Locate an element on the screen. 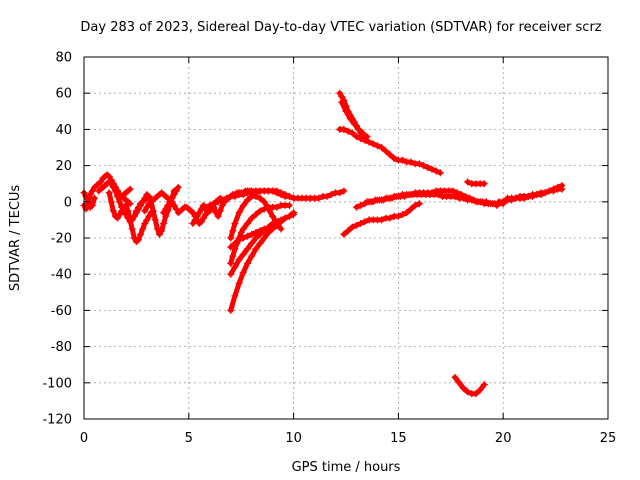  x-axis-label: GPS time / hours is located at coordinates (346, 467).